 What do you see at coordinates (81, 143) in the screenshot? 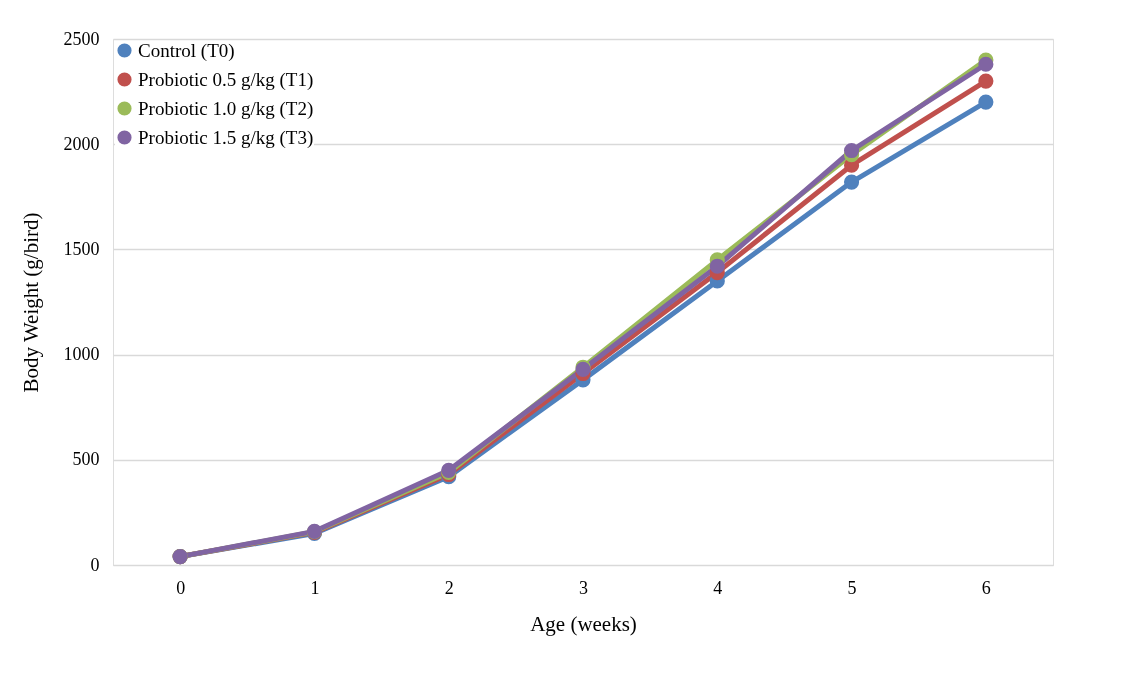
I see `y-tick-label: 2000` at bounding box center [81, 143].